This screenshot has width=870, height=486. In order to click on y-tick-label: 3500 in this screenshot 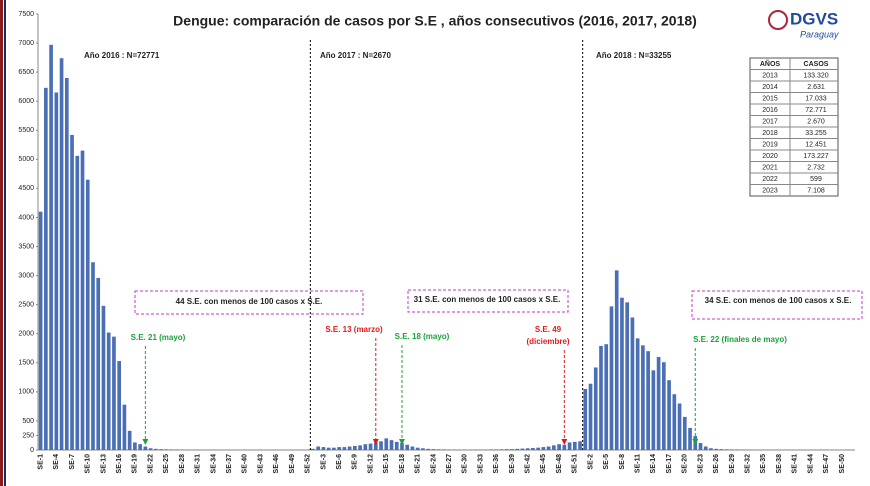, I will do `click(26, 246)`.